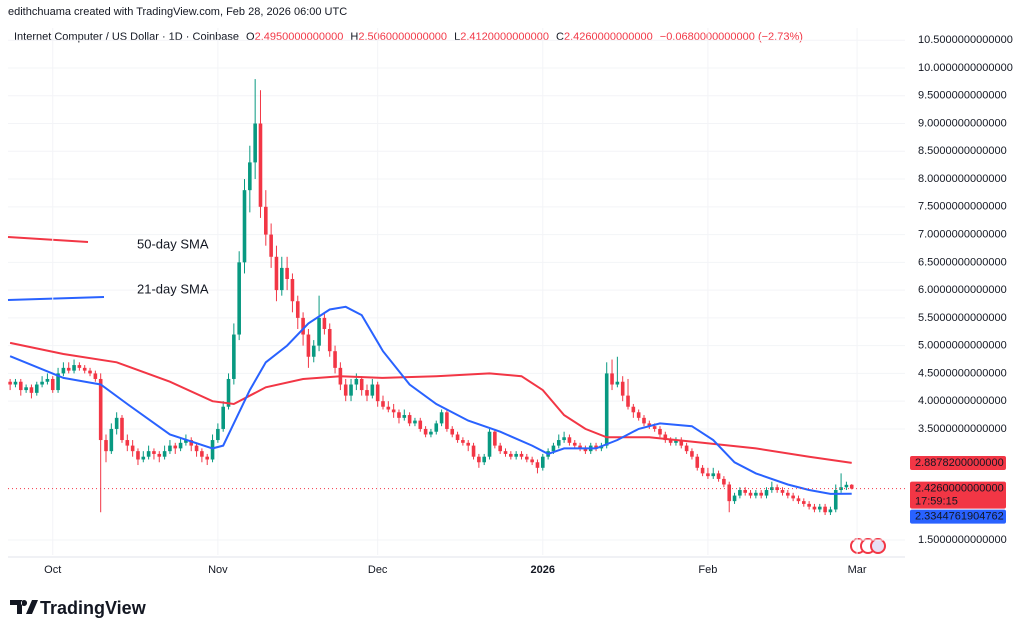 The image size is (1024, 635). What do you see at coordinates (962, 429) in the screenshot?
I see `y-tick-label: 3.5000000000000` at bounding box center [962, 429].